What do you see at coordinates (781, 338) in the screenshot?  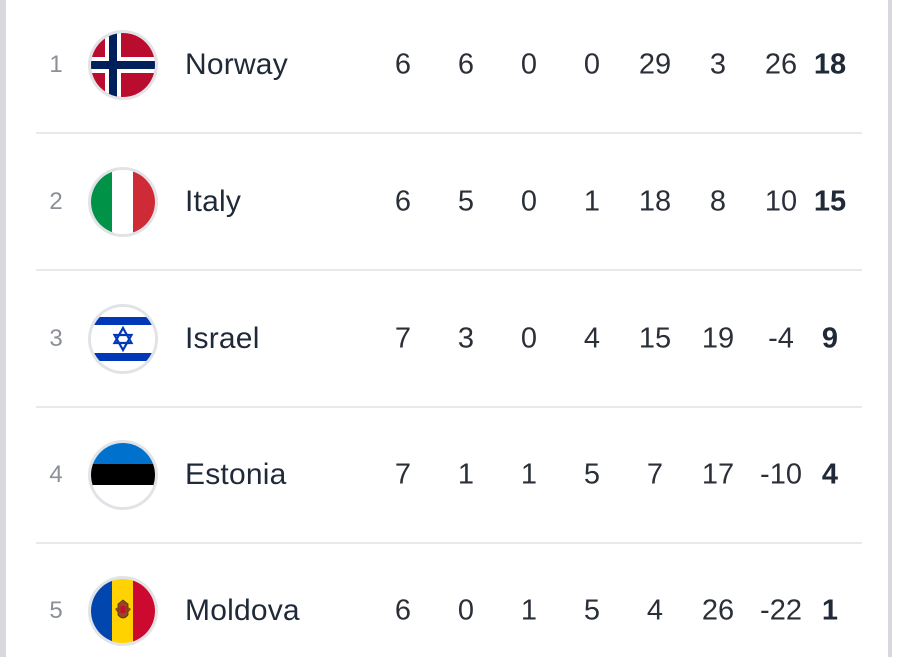 I see `goal-difference-value: -4` at bounding box center [781, 338].